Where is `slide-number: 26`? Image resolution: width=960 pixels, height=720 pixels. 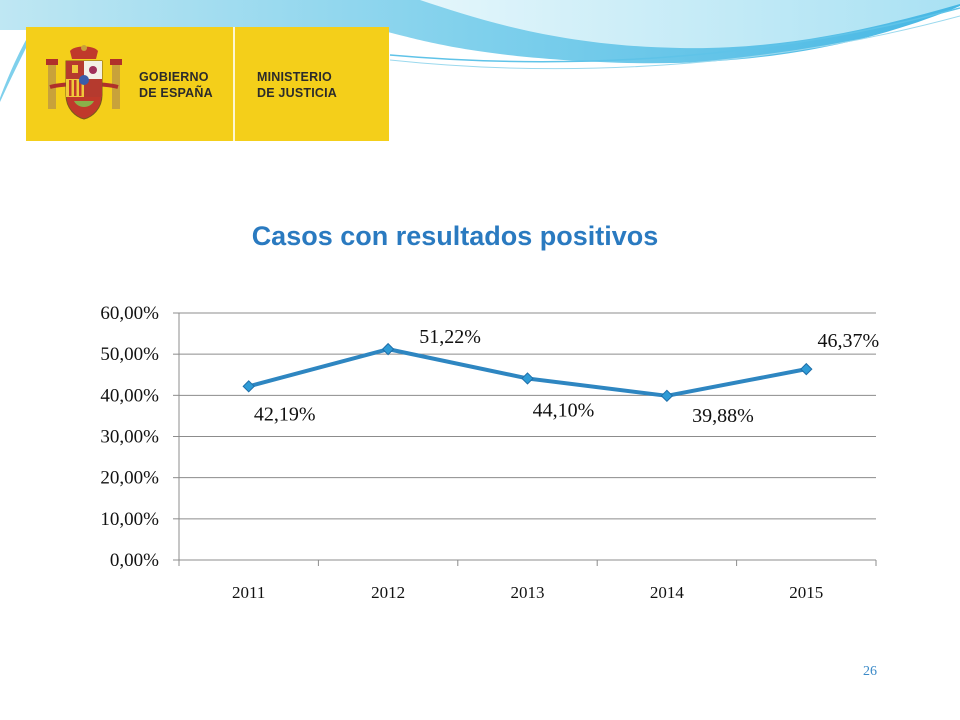 slide-number: 26 is located at coordinates (870, 671).